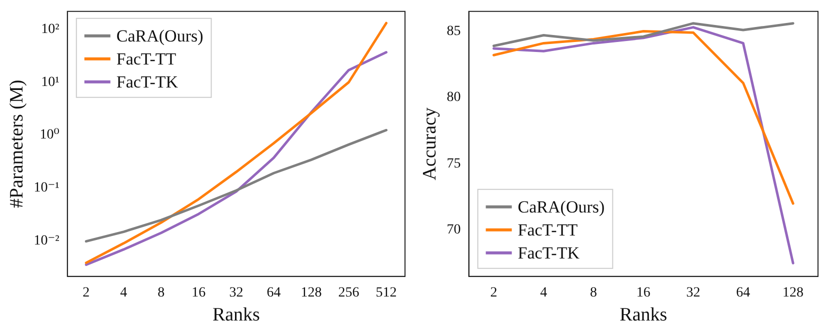 This screenshot has width=826, height=329. What do you see at coordinates (453, 98) in the screenshot?
I see `y-tick-label: 80` at bounding box center [453, 98].